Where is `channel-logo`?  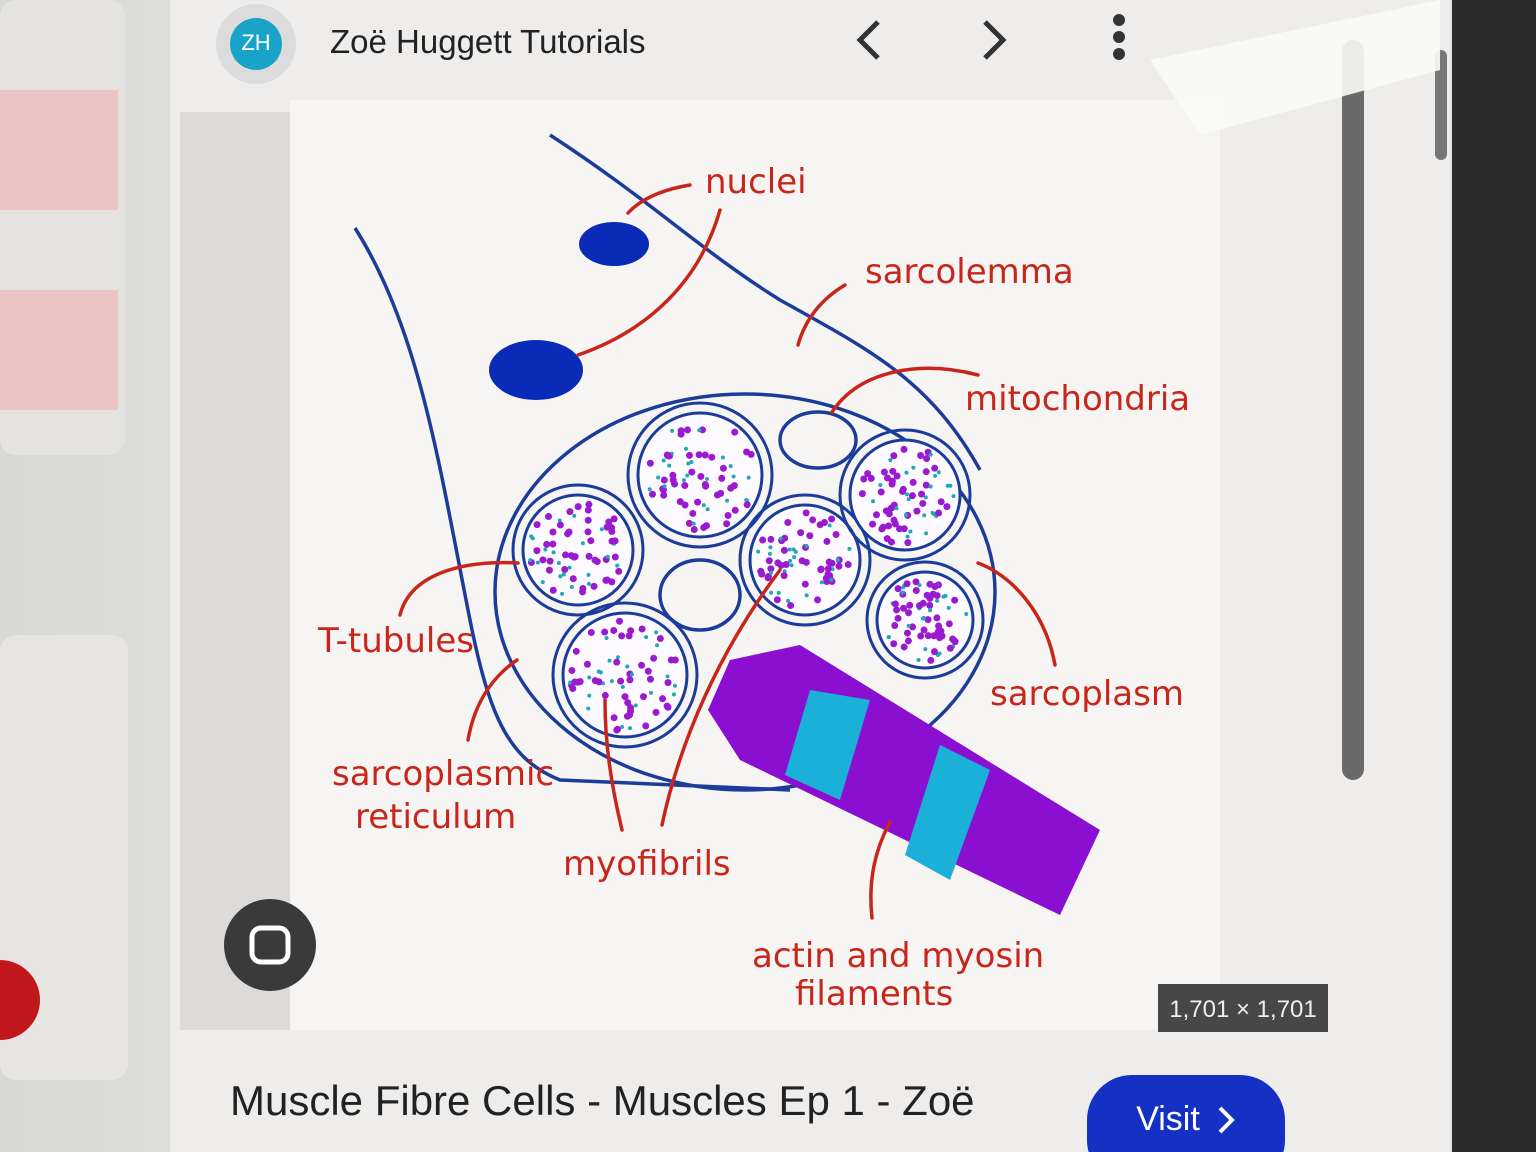 channel-logo is located at coordinates (256, 44).